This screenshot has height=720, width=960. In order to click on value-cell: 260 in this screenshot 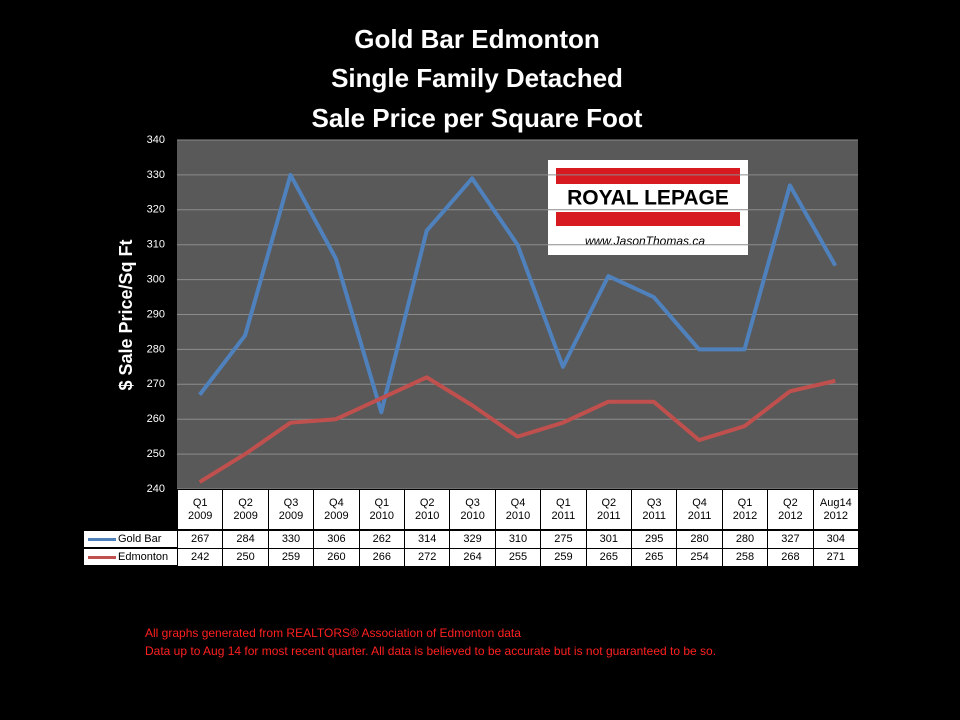, I will do `click(336, 557)`.